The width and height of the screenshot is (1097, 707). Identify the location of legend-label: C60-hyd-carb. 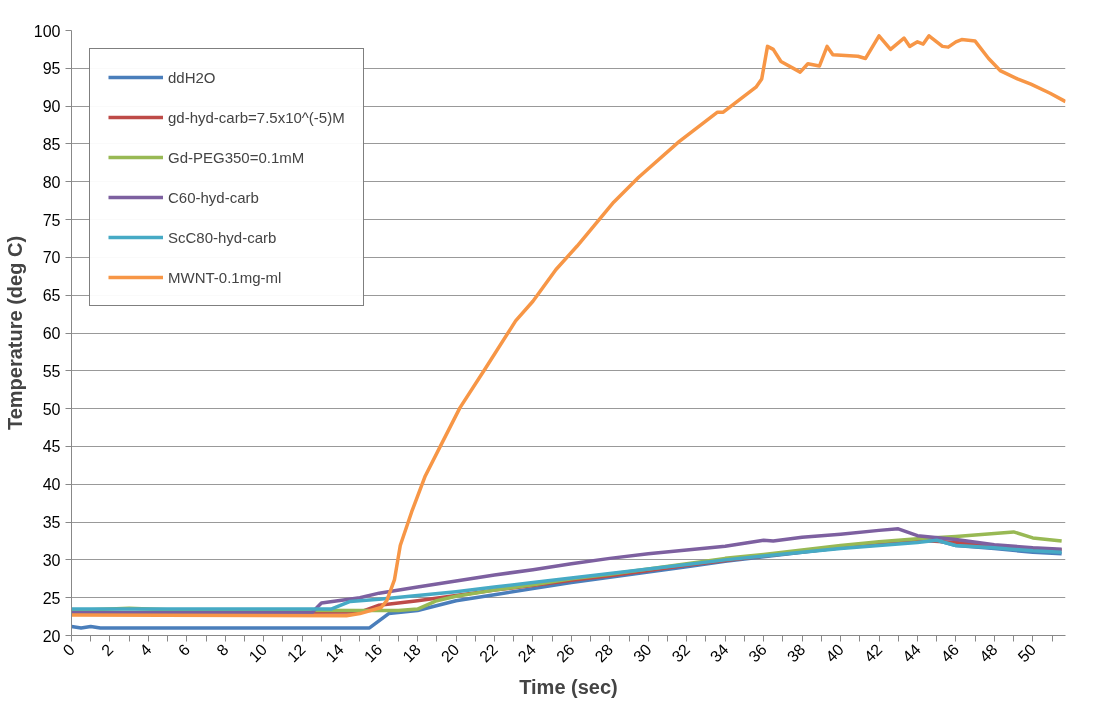
(213, 197).